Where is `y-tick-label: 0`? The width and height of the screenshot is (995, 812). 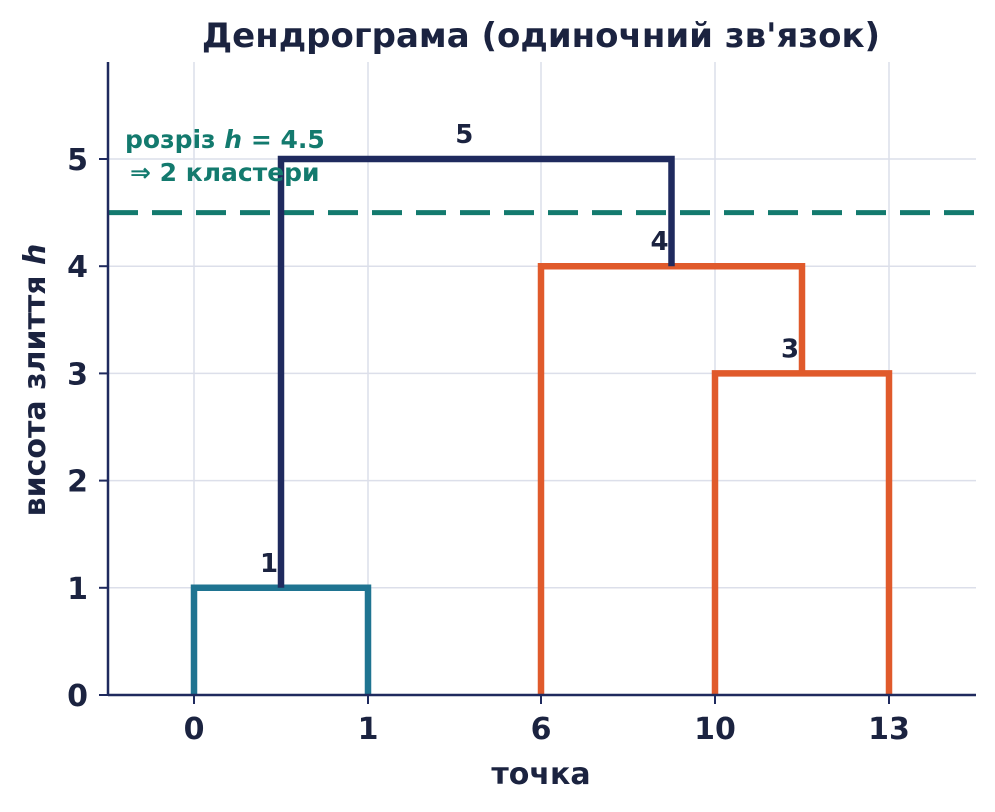
y-tick-label: 0 is located at coordinates (77, 696).